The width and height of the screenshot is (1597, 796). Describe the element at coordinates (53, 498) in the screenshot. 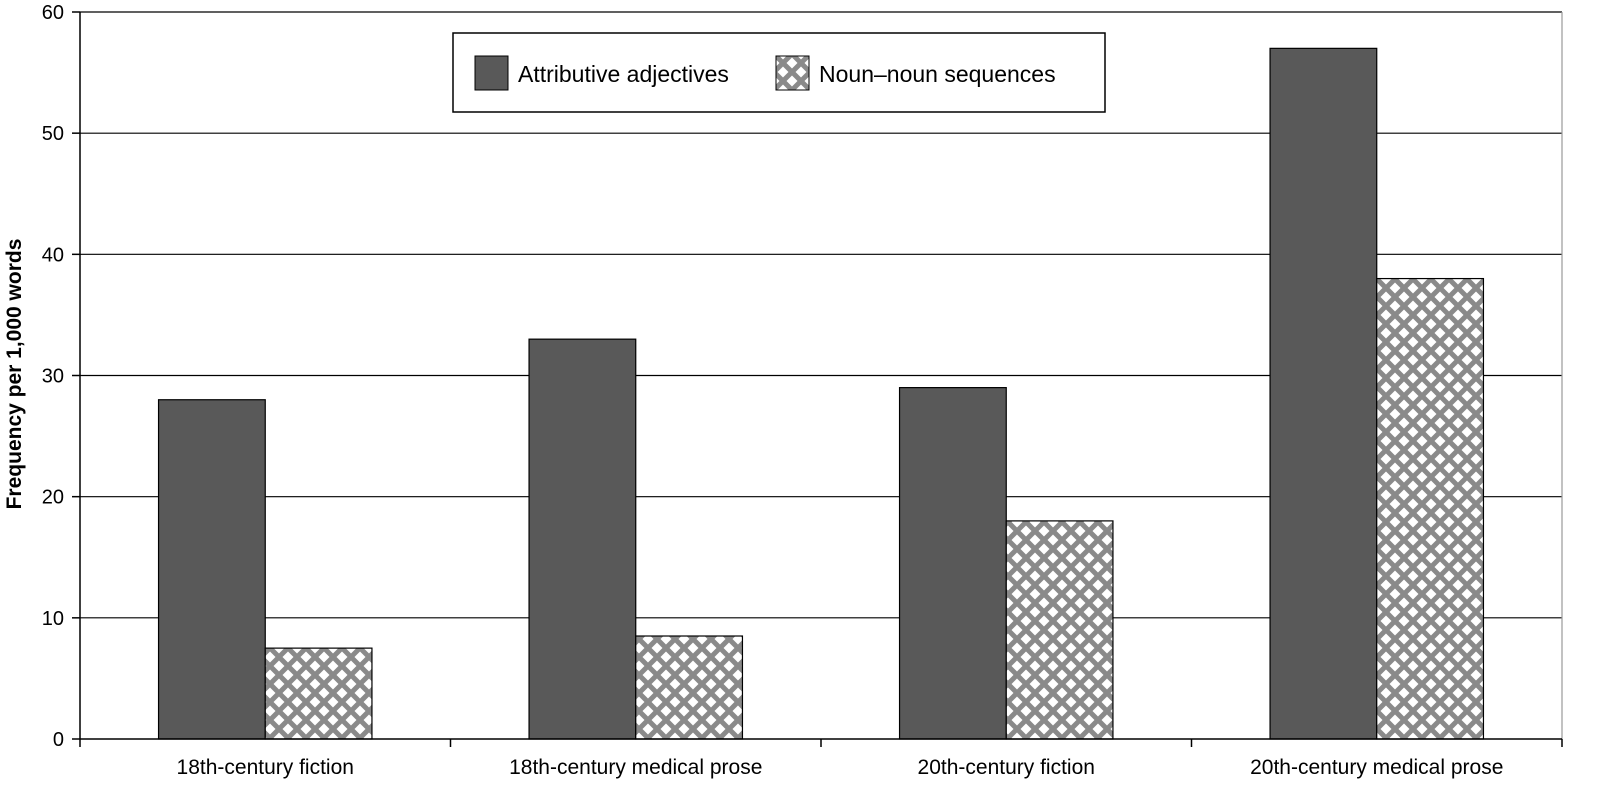

I see `y-tick-label: 20` at that location.